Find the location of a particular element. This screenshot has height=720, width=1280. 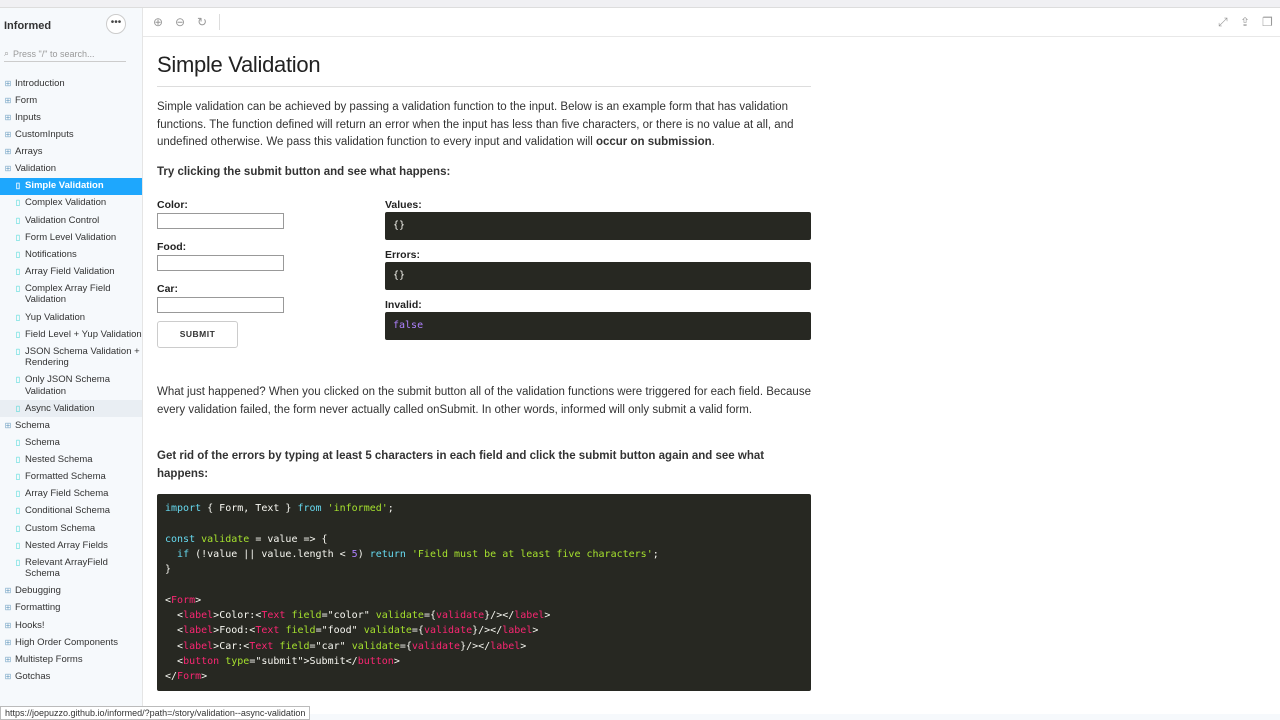

fullscreen-icon: ⤢ is located at coordinates (1223, 22).